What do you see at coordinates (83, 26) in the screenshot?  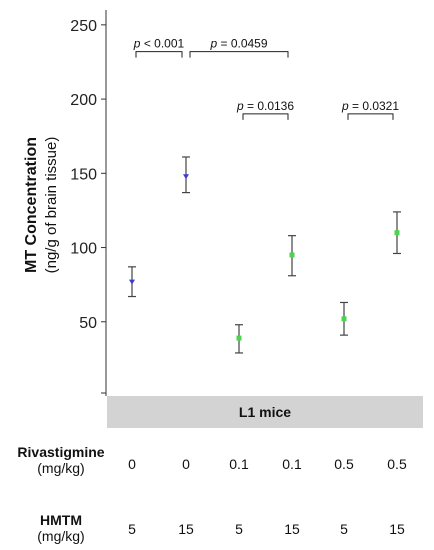 I see `y-tick-label: 250` at bounding box center [83, 26].